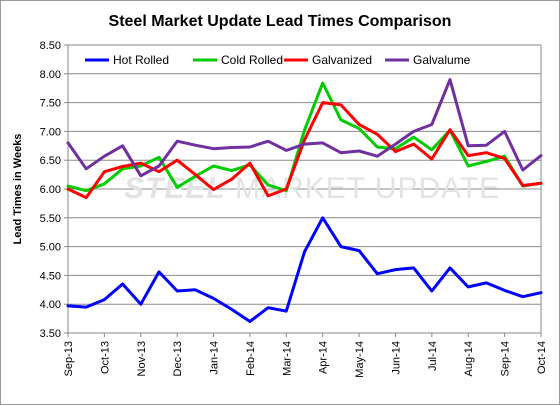 This screenshot has width=560, height=405. Describe the element at coordinates (363, 188) in the screenshot. I see `watermark-regular-part: MARKET UPDATE` at that location.